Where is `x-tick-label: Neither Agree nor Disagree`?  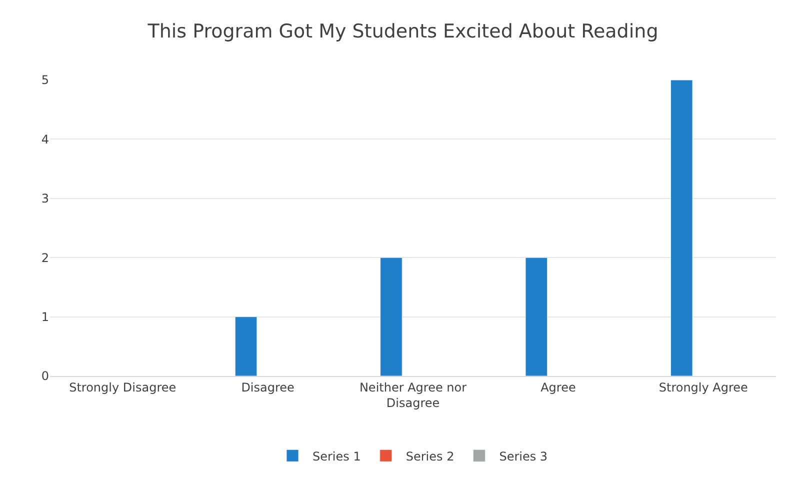
x-tick-label: Neither Agree nor Disagree is located at coordinates (413, 395).